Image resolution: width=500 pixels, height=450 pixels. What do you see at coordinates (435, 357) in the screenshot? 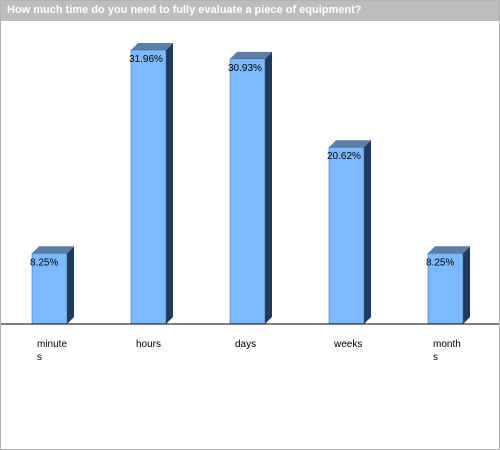
I see `tick-label-months-line2: s` at bounding box center [435, 357].